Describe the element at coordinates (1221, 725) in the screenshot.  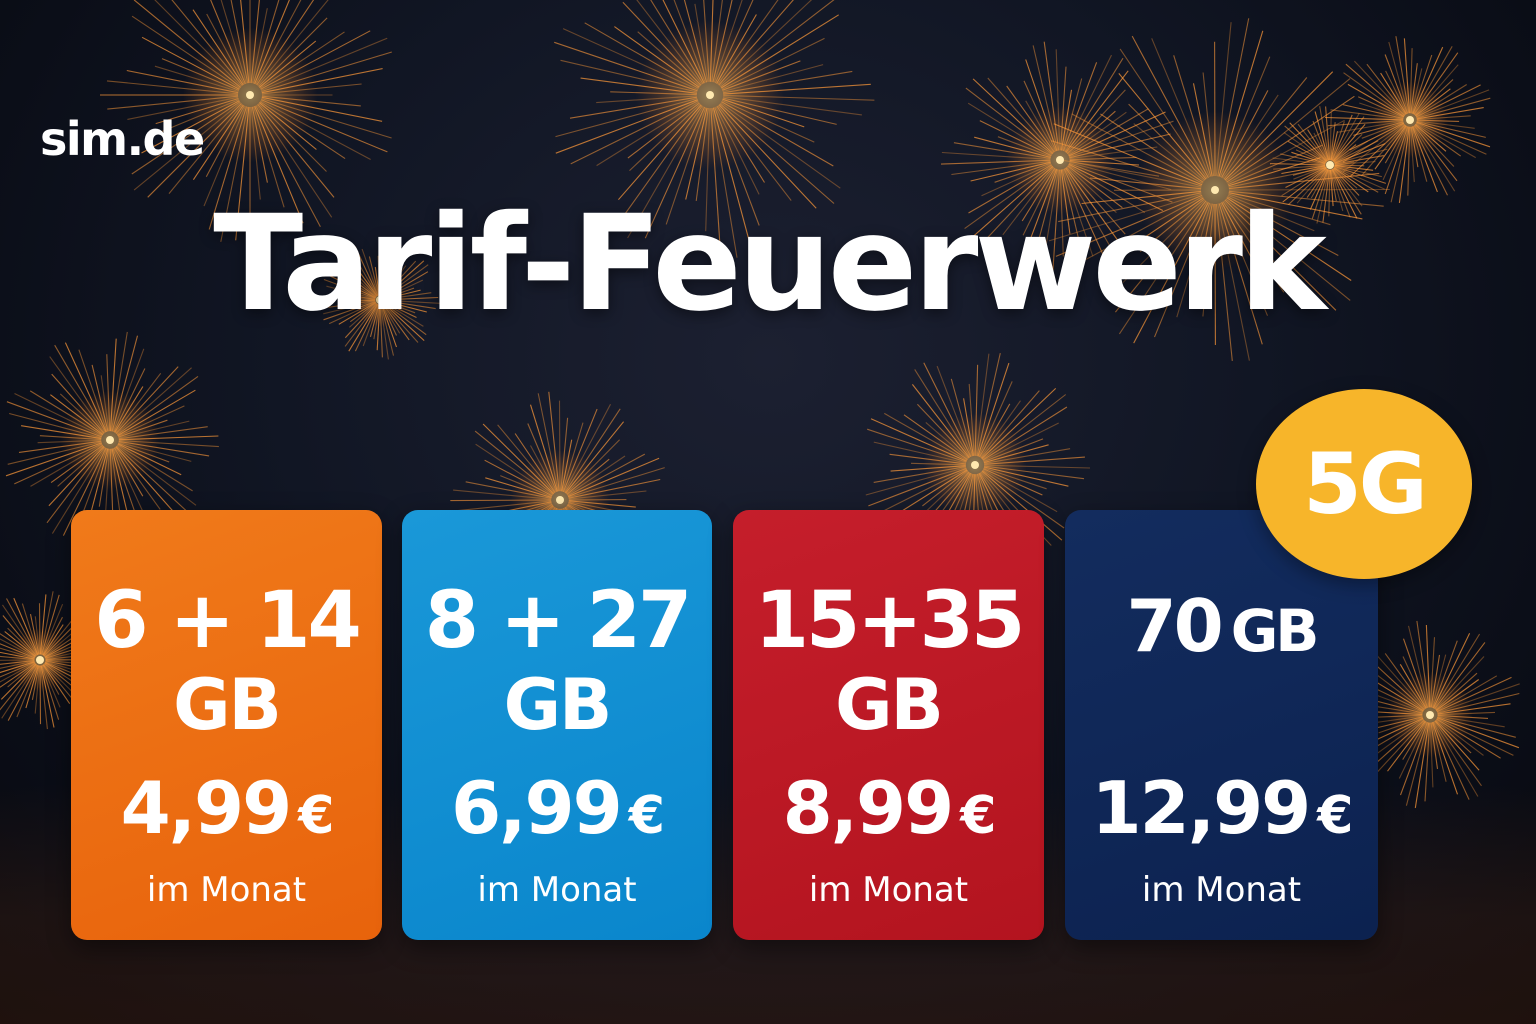
I see `tariff-card-4: 70 GB 12,99 € im Monat` at that location.